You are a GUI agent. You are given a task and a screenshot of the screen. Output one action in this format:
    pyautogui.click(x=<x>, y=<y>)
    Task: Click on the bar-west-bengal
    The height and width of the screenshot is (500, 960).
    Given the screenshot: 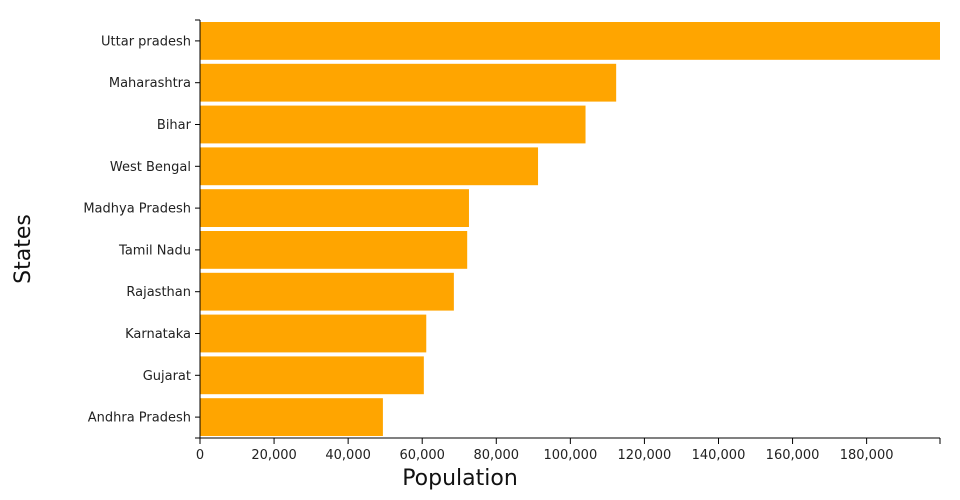 What is the action you would take?
    pyautogui.click(x=369, y=166)
    